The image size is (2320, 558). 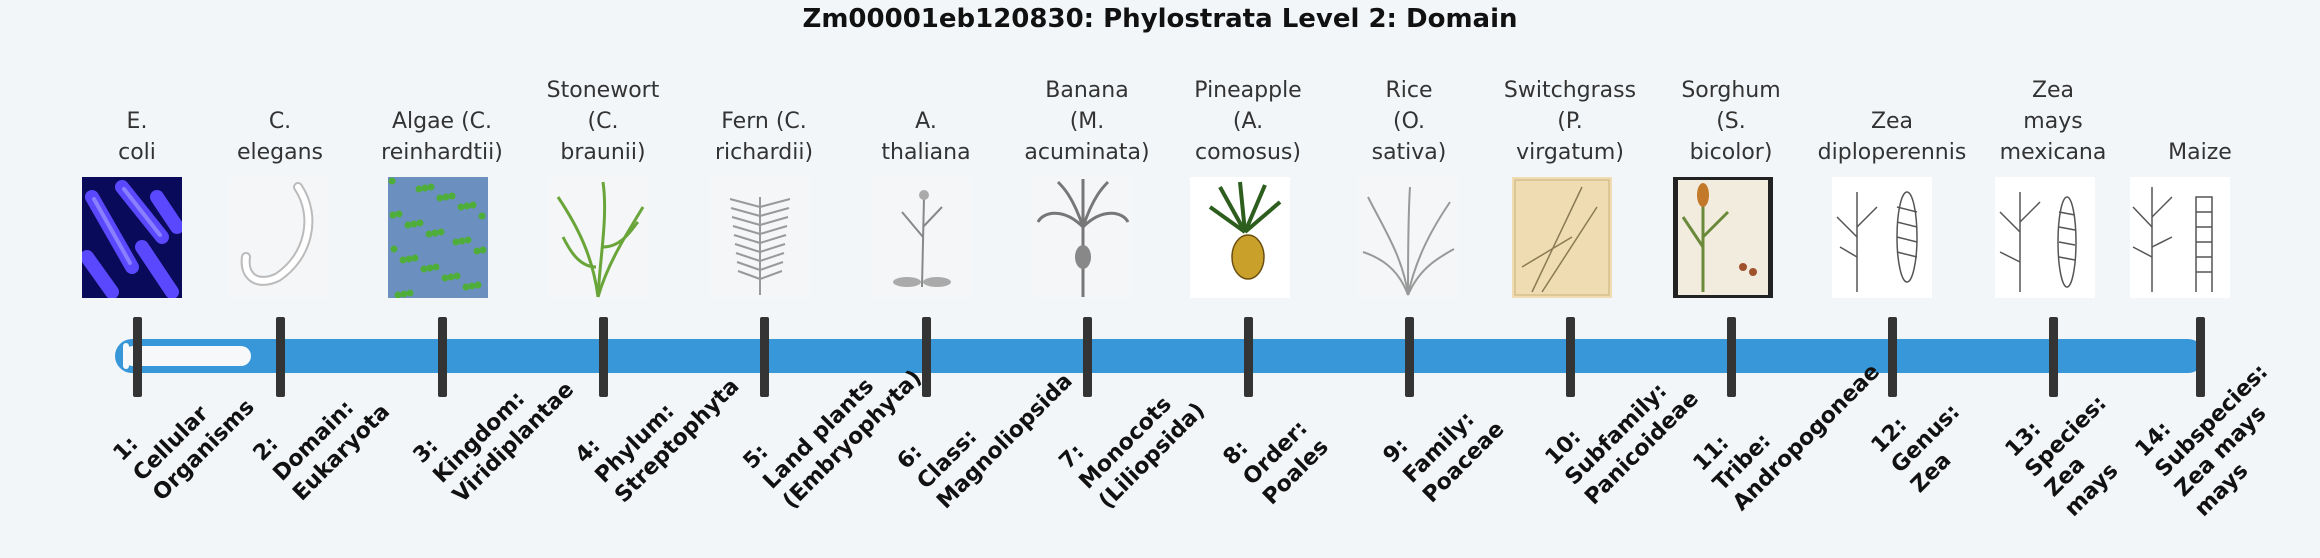 I want to click on organism-name-line: (M., so click(x=1087, y=121).